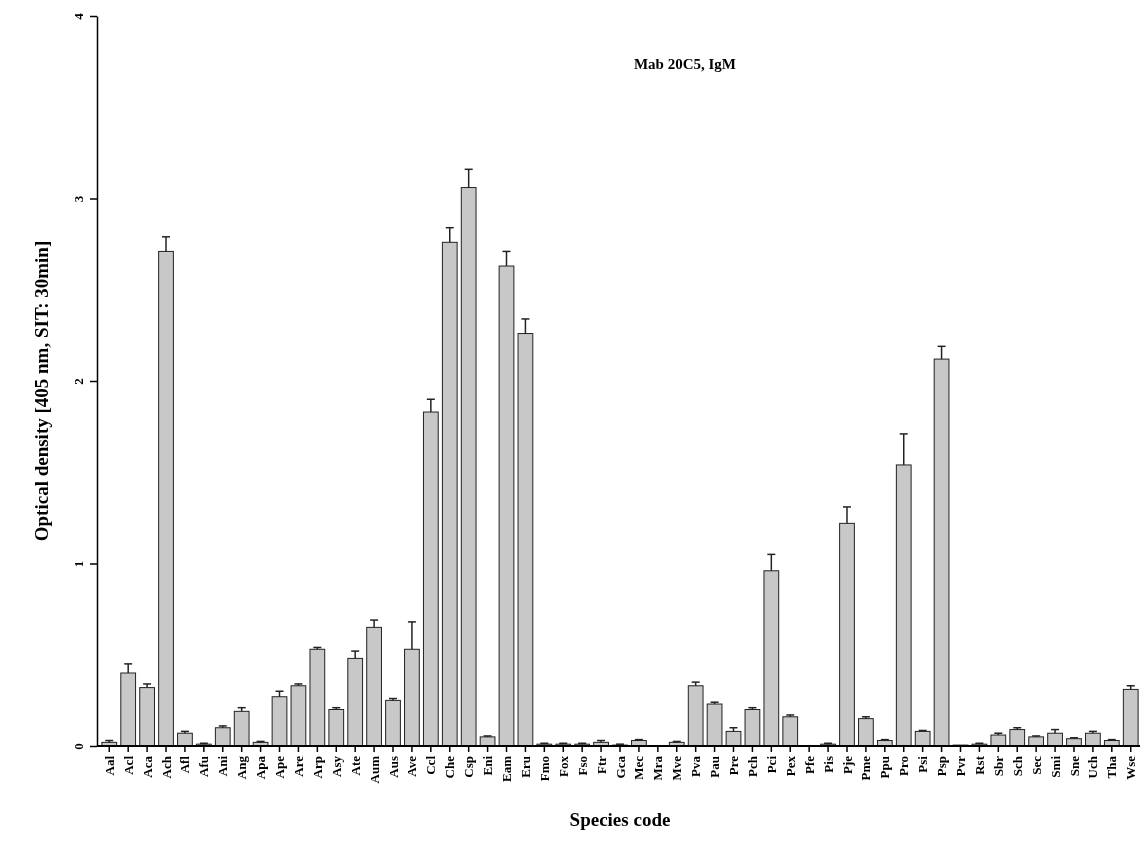 This screenshot has width=1144, height=841. I want to click on x-tick-label: Pau, so click(715, 767).